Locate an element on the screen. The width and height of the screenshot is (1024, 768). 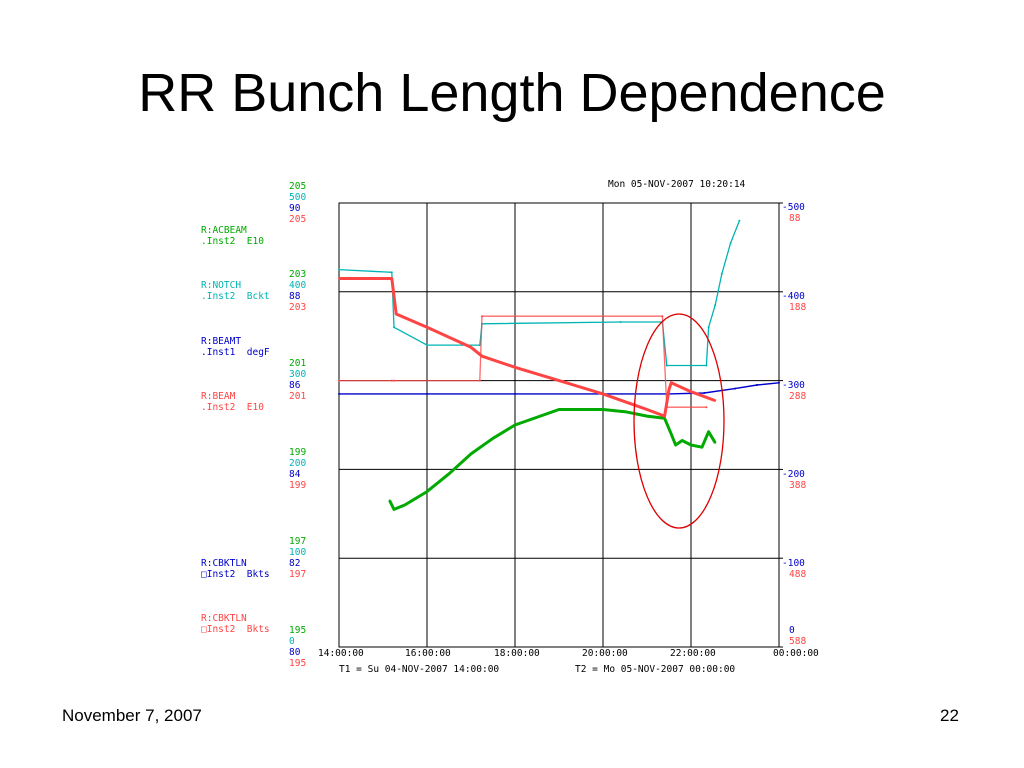
t2-label: T2 = Mo 05-NOV-2007 00:00:00 is located at coordinates (655, 669).